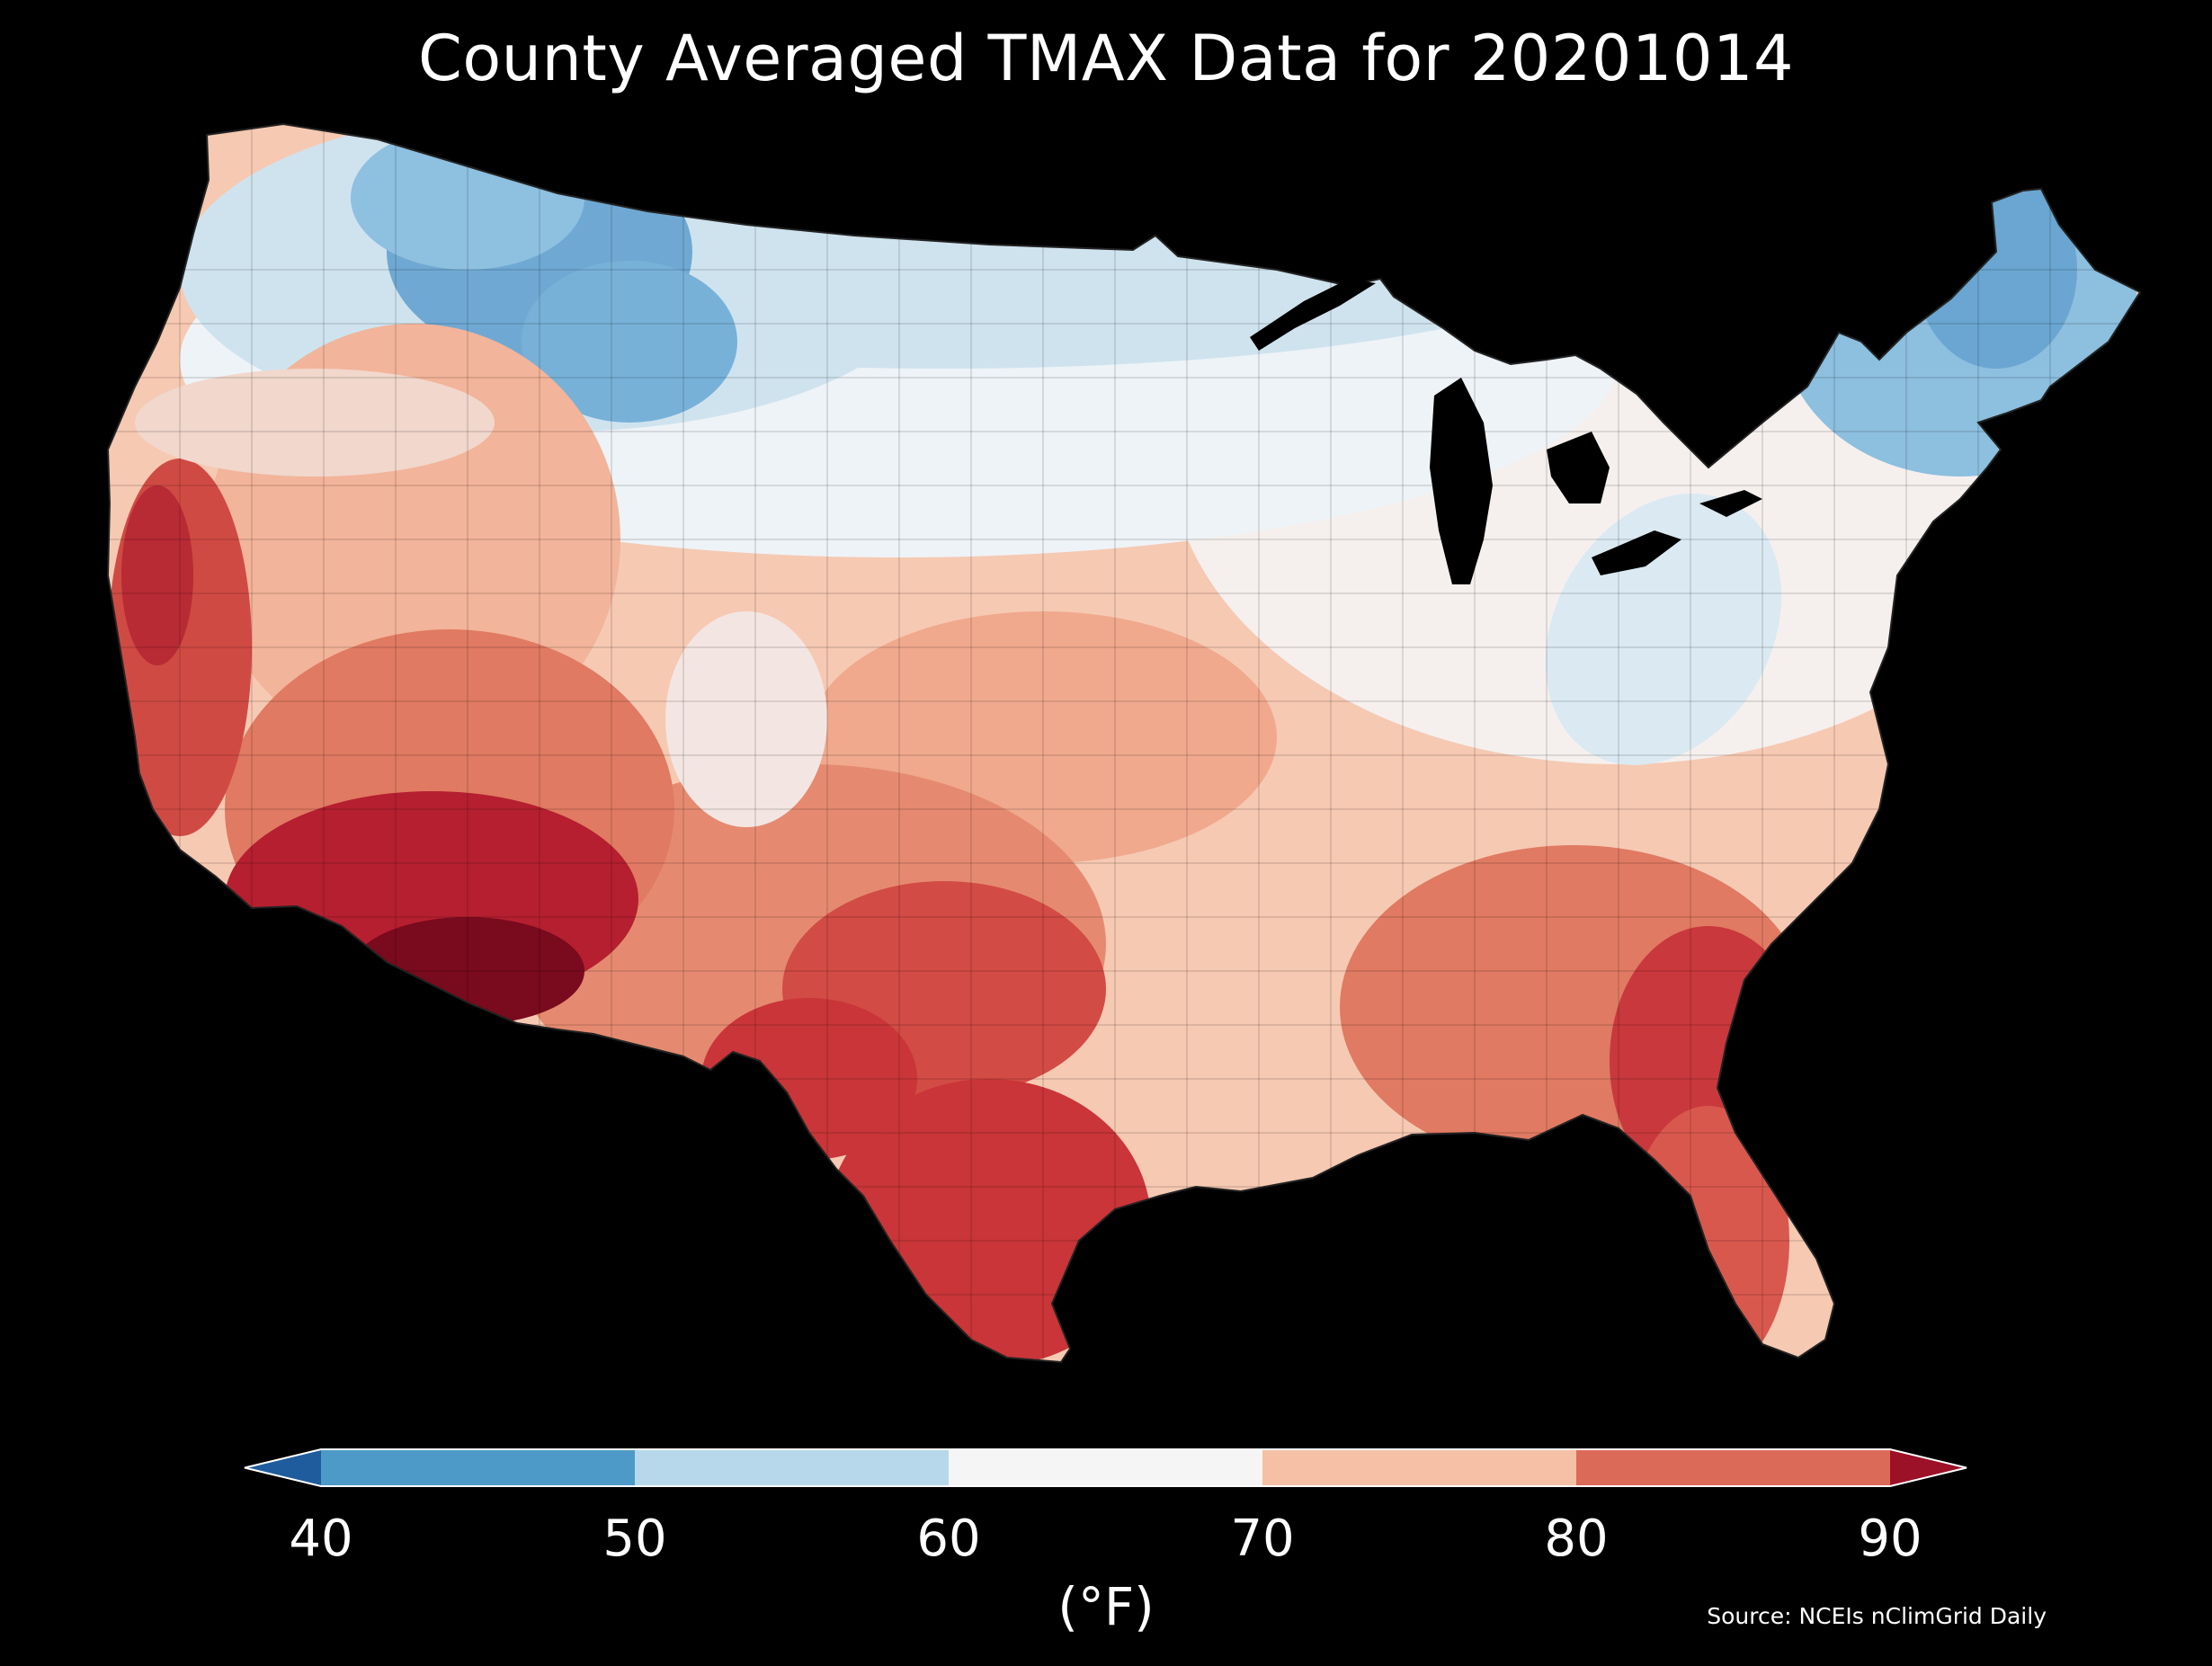  I want to click on colorbar-outline, so click(1105, 1468).